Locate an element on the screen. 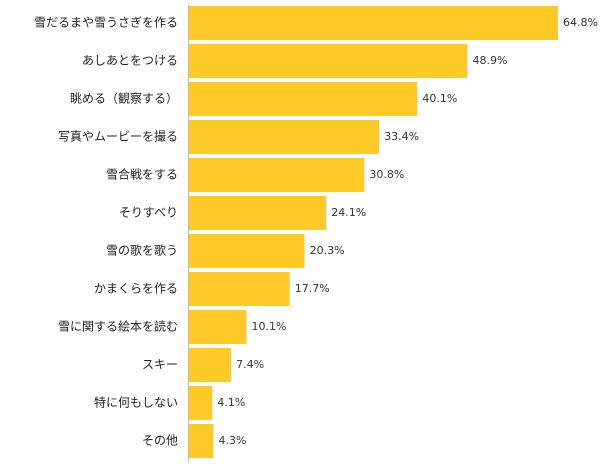 This screenshot has height=464, width=600. category-label: 雪合戦をする is located at coordinates (142, 174).